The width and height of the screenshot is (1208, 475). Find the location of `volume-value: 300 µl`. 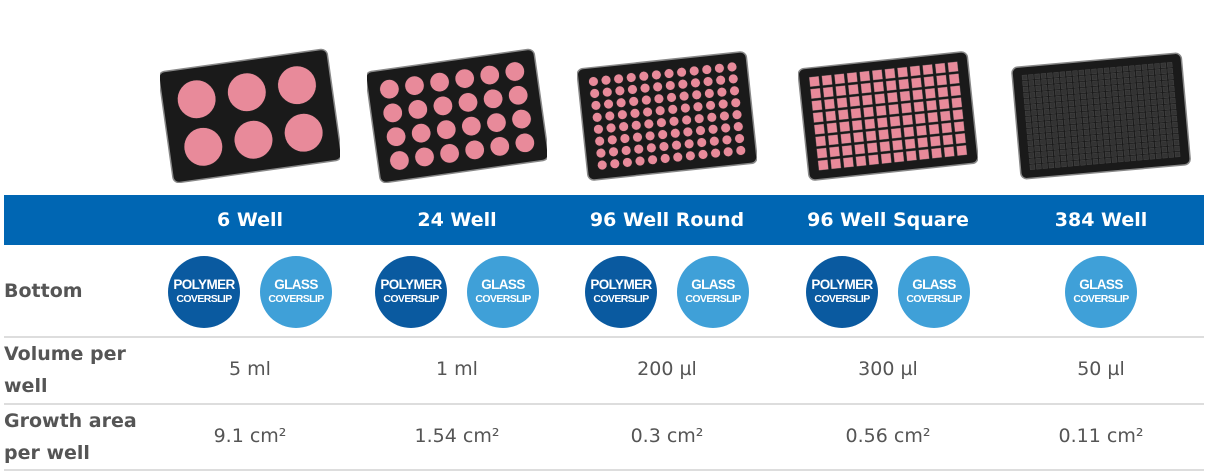

volume-value: 300 µl is located at coordinates (888, 369).